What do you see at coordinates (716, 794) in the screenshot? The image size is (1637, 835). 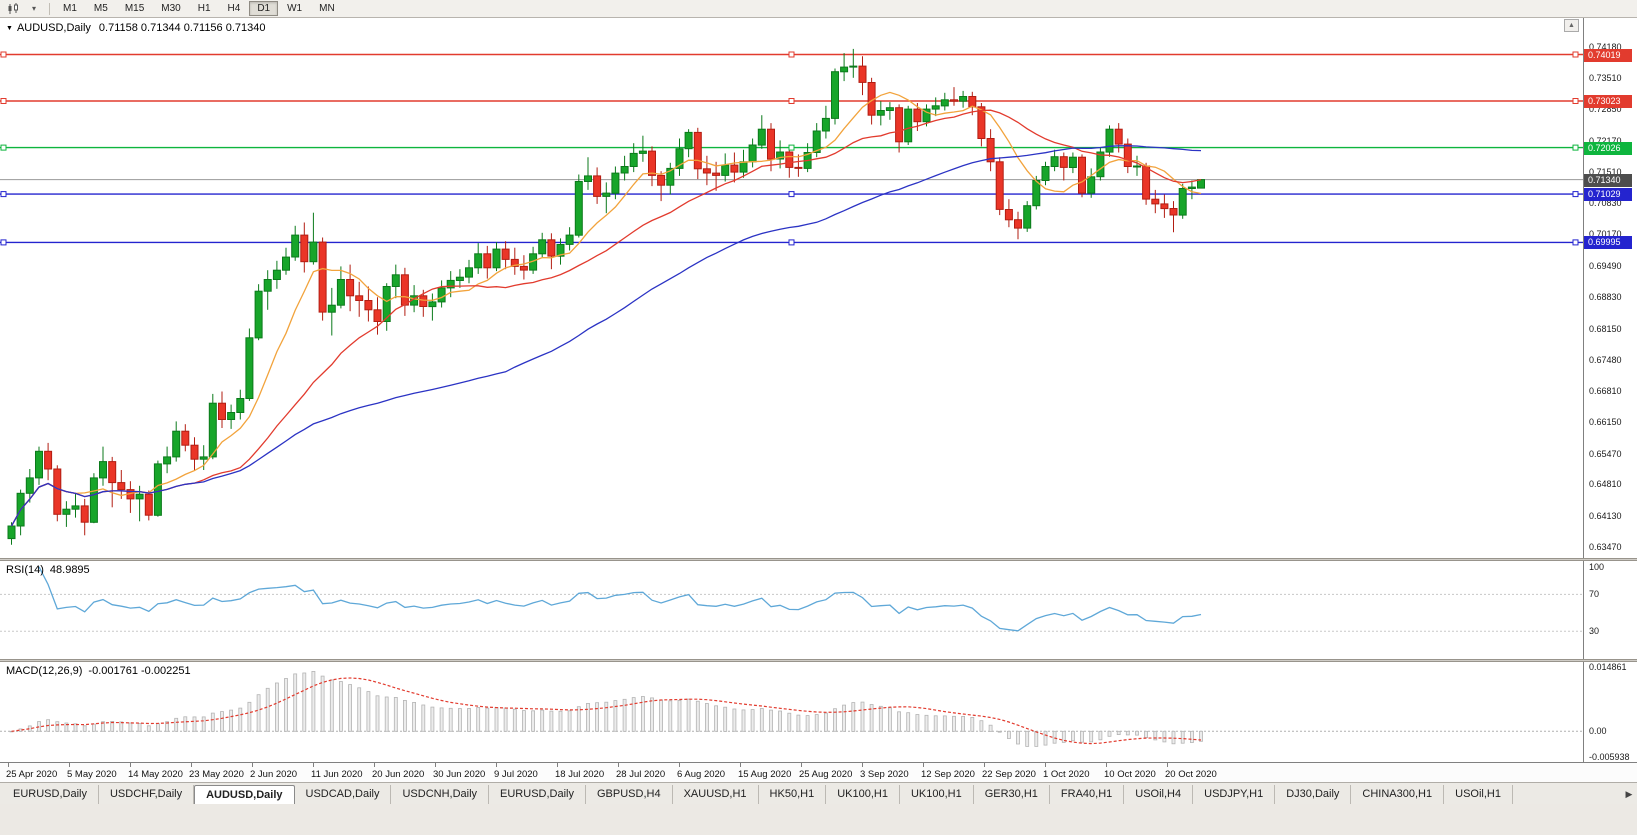 I see `tab-xauusd-h1: XAUUSD,H1` at bounding box center [716, 794].